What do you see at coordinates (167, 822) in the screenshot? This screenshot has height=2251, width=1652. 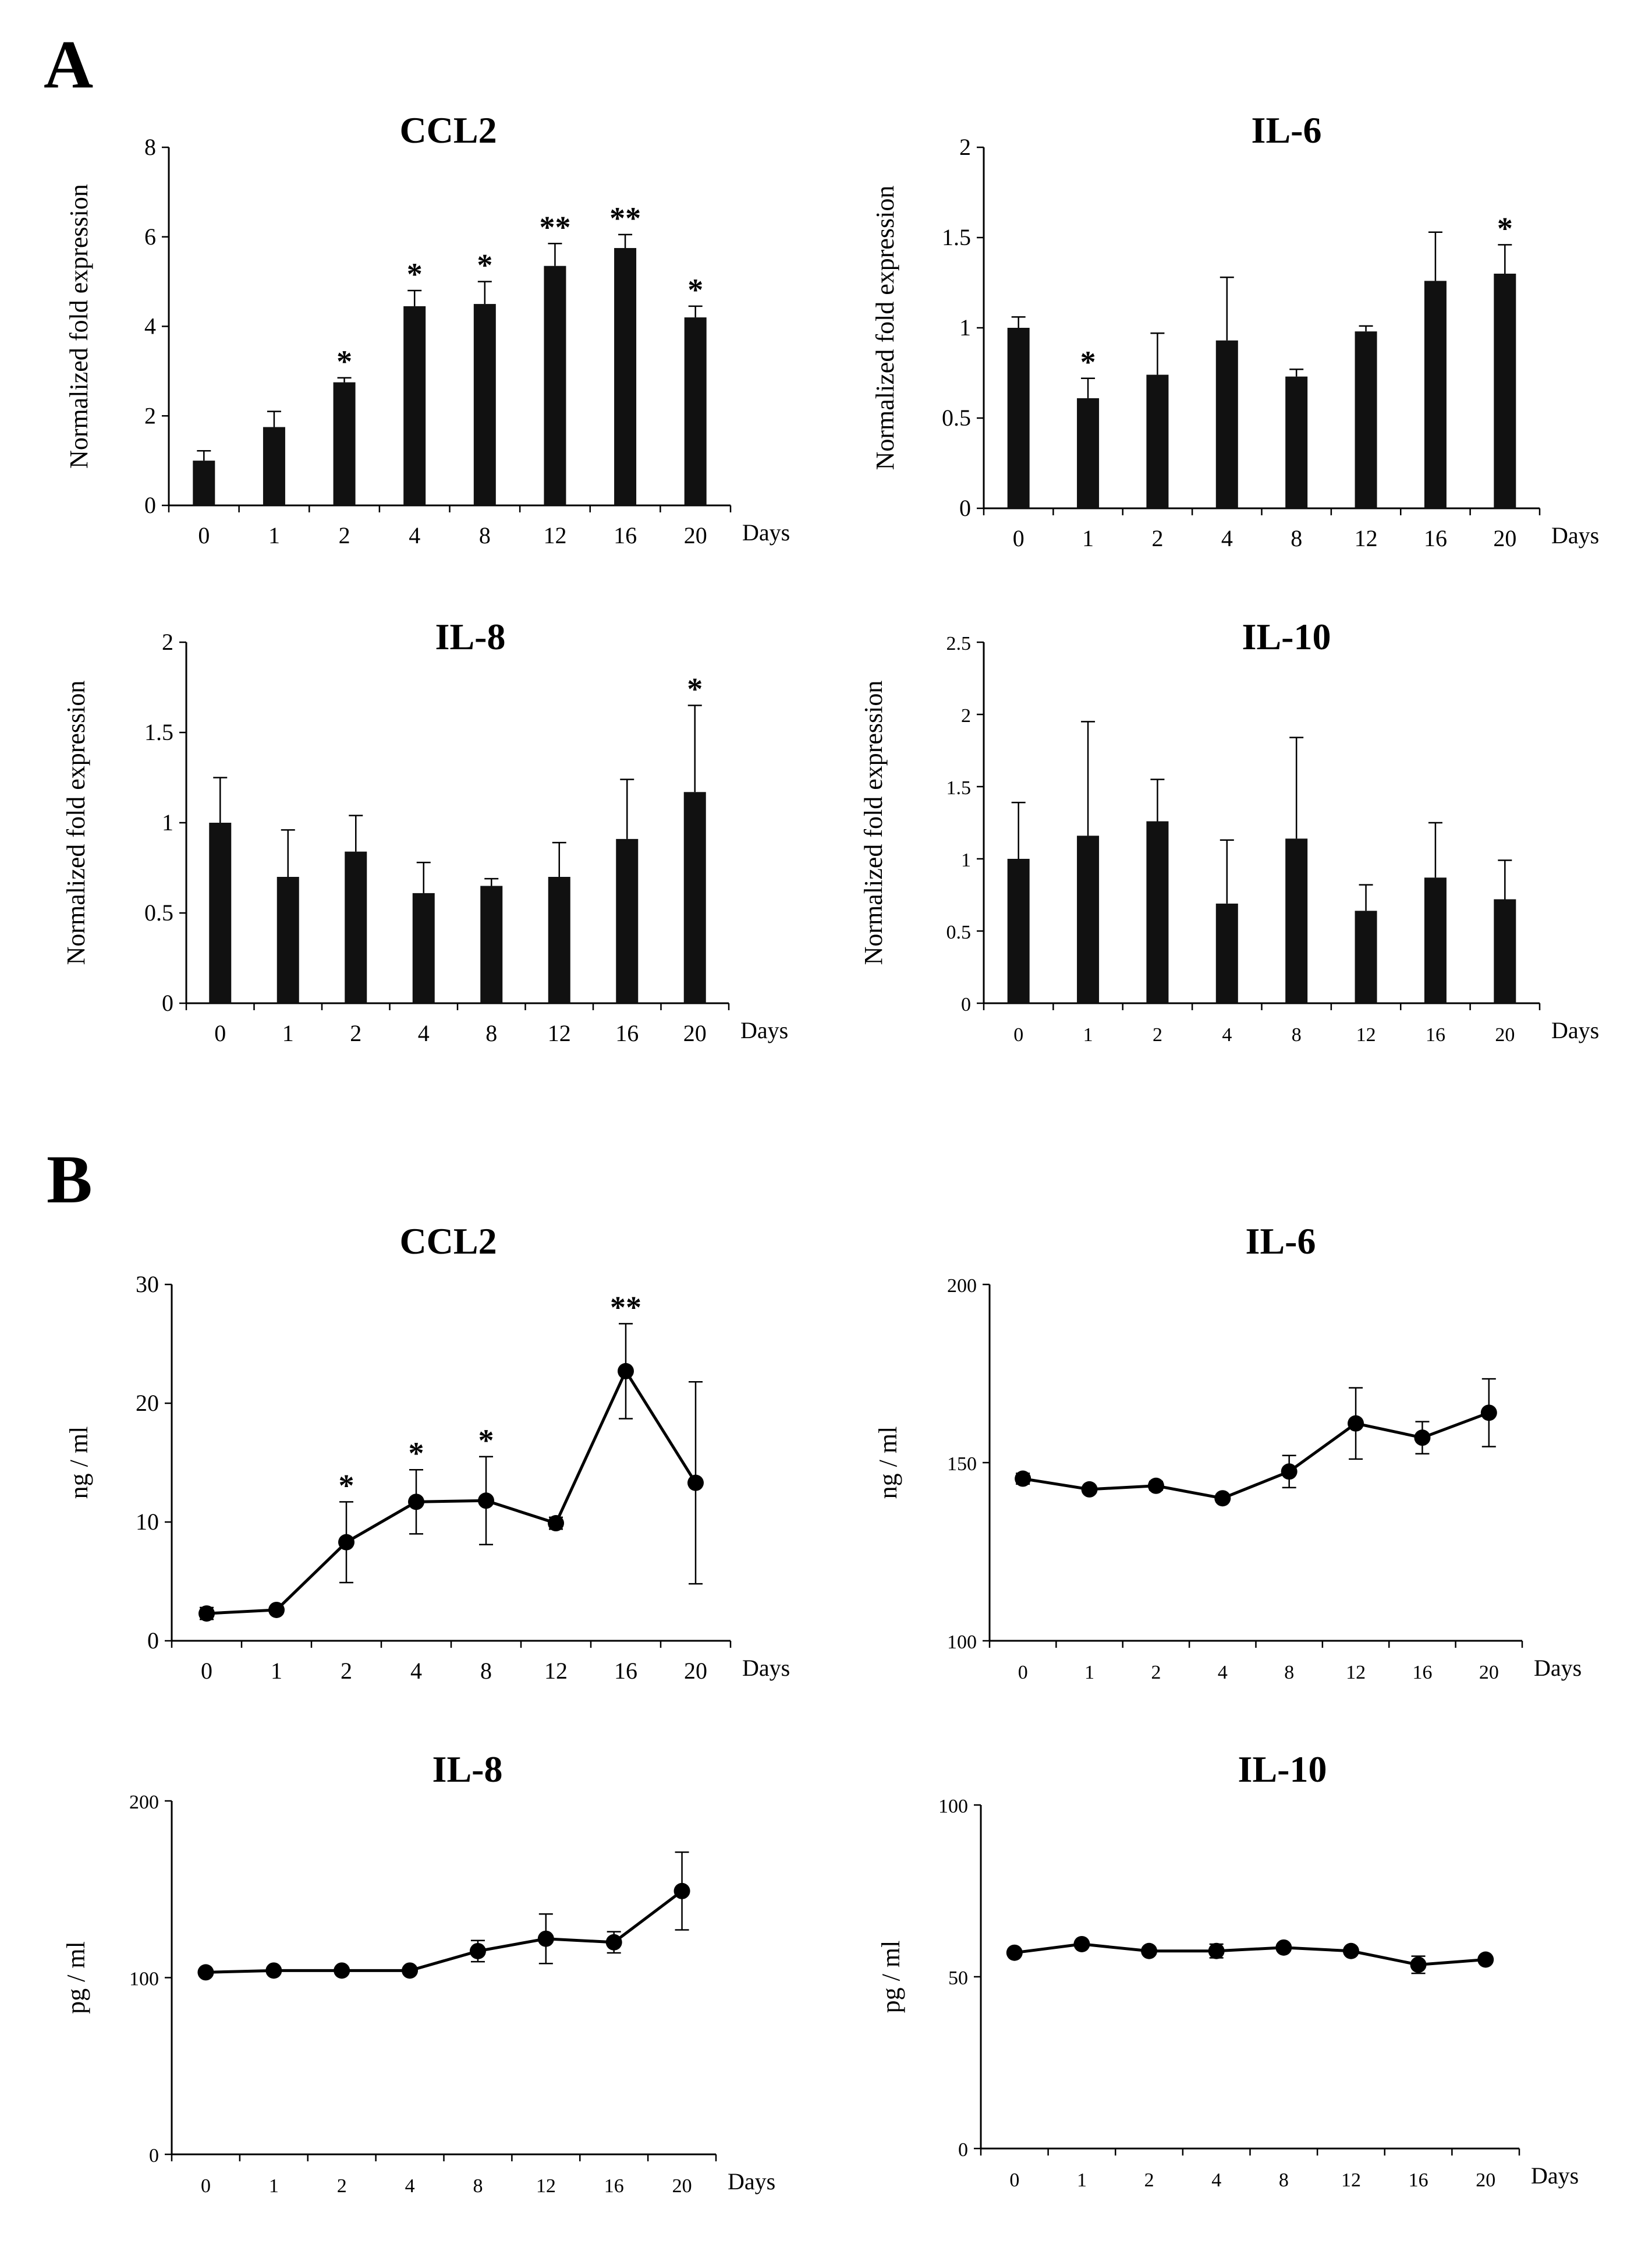 I see `y-tick-label: 1` at bounding box center [167, 822].